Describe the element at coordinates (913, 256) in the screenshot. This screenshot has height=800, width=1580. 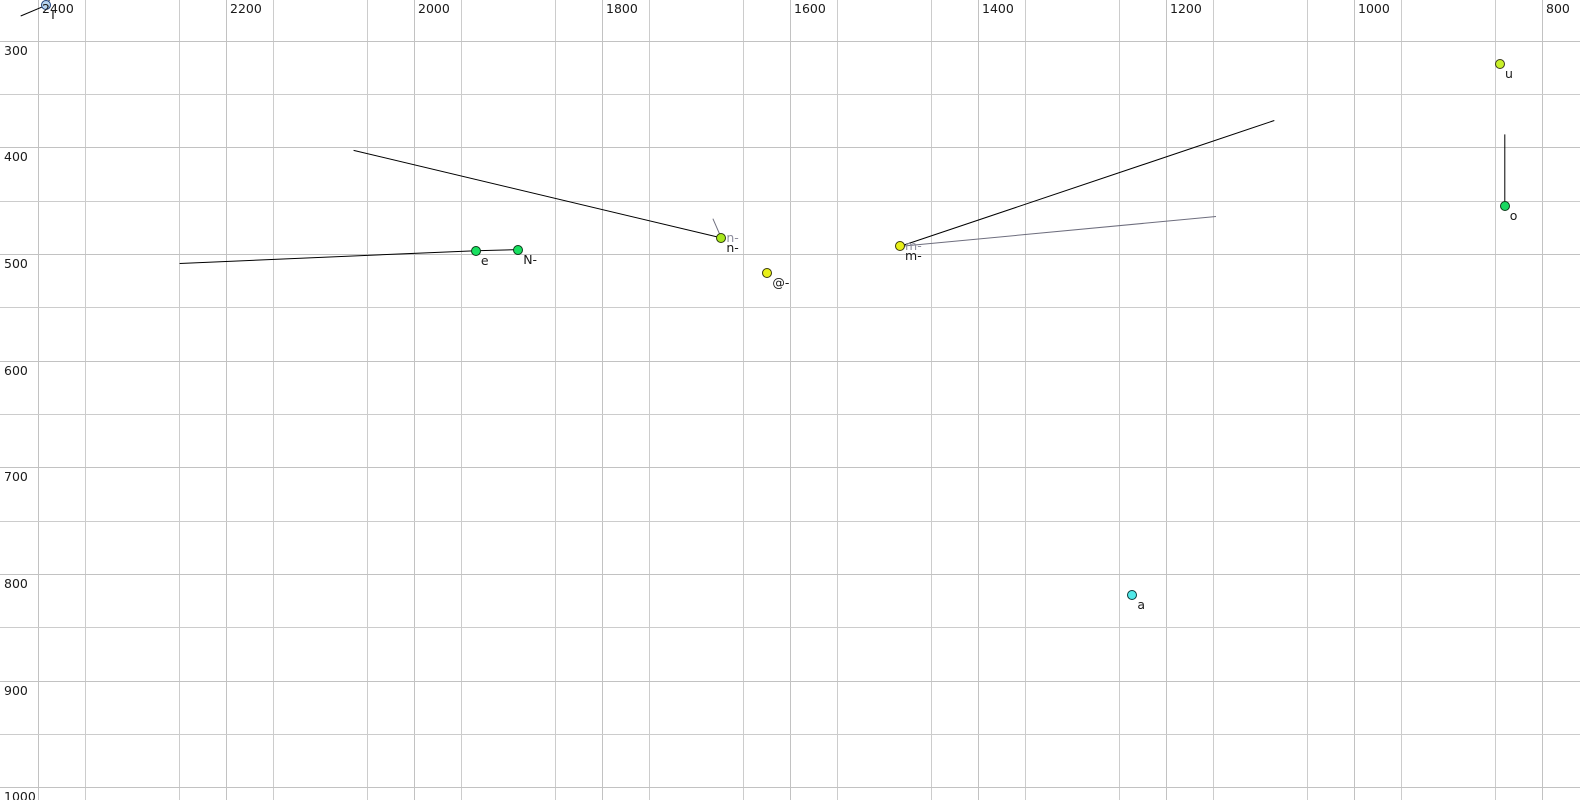
I see `data-point-label: m-` at that location.